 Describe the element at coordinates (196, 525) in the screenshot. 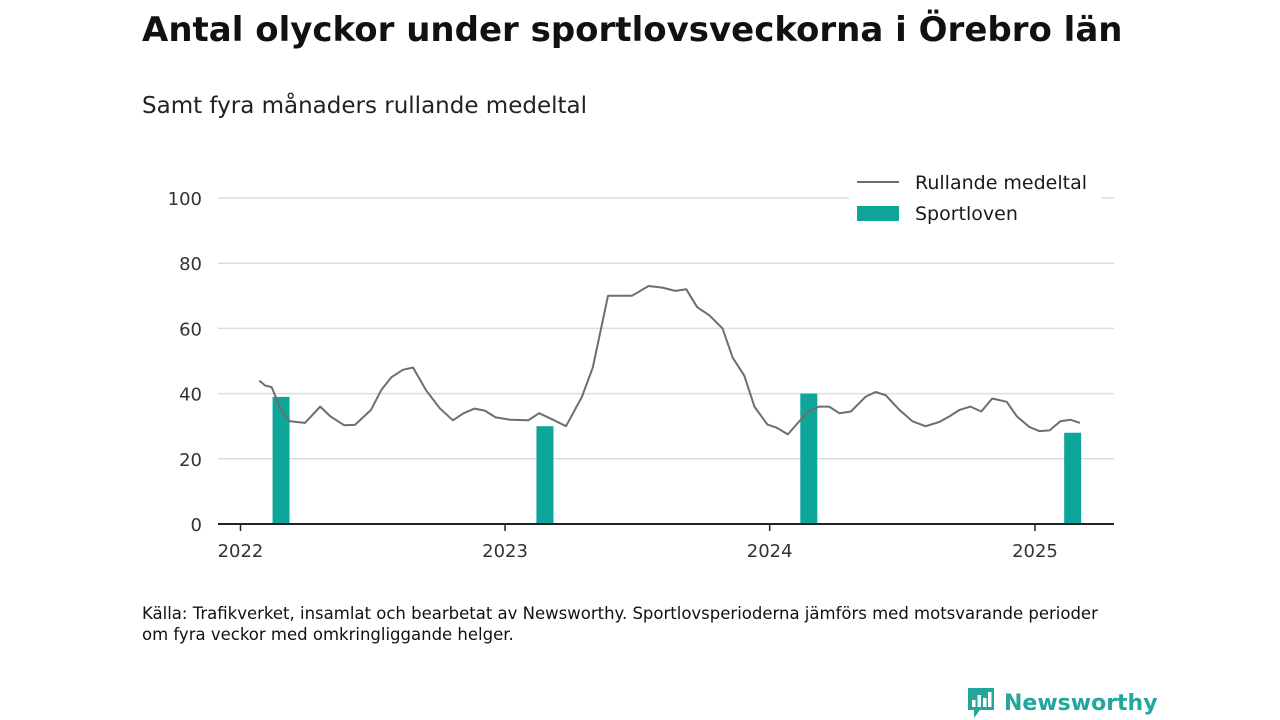

I see `y-tick-label: 0` at that location.